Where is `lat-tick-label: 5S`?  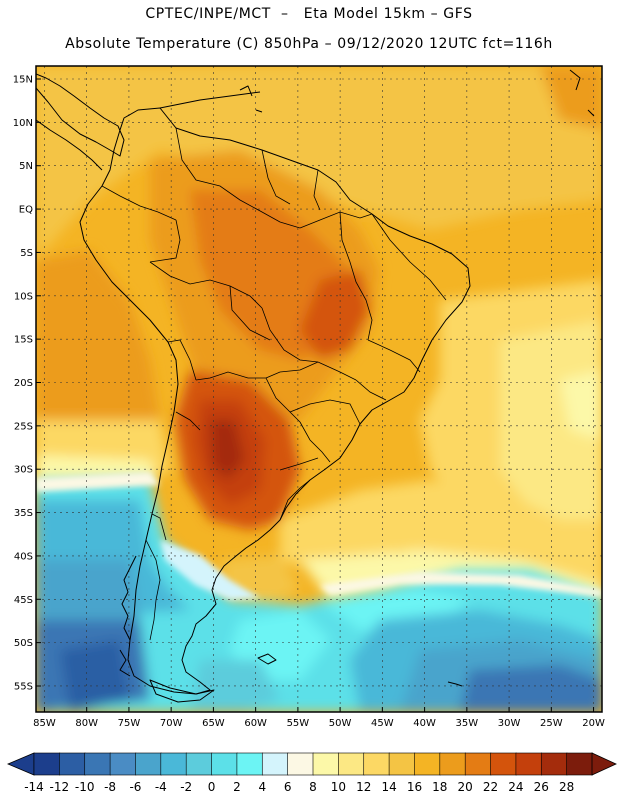
lat-tick-label: 5S is located at coordinates (26, 253).